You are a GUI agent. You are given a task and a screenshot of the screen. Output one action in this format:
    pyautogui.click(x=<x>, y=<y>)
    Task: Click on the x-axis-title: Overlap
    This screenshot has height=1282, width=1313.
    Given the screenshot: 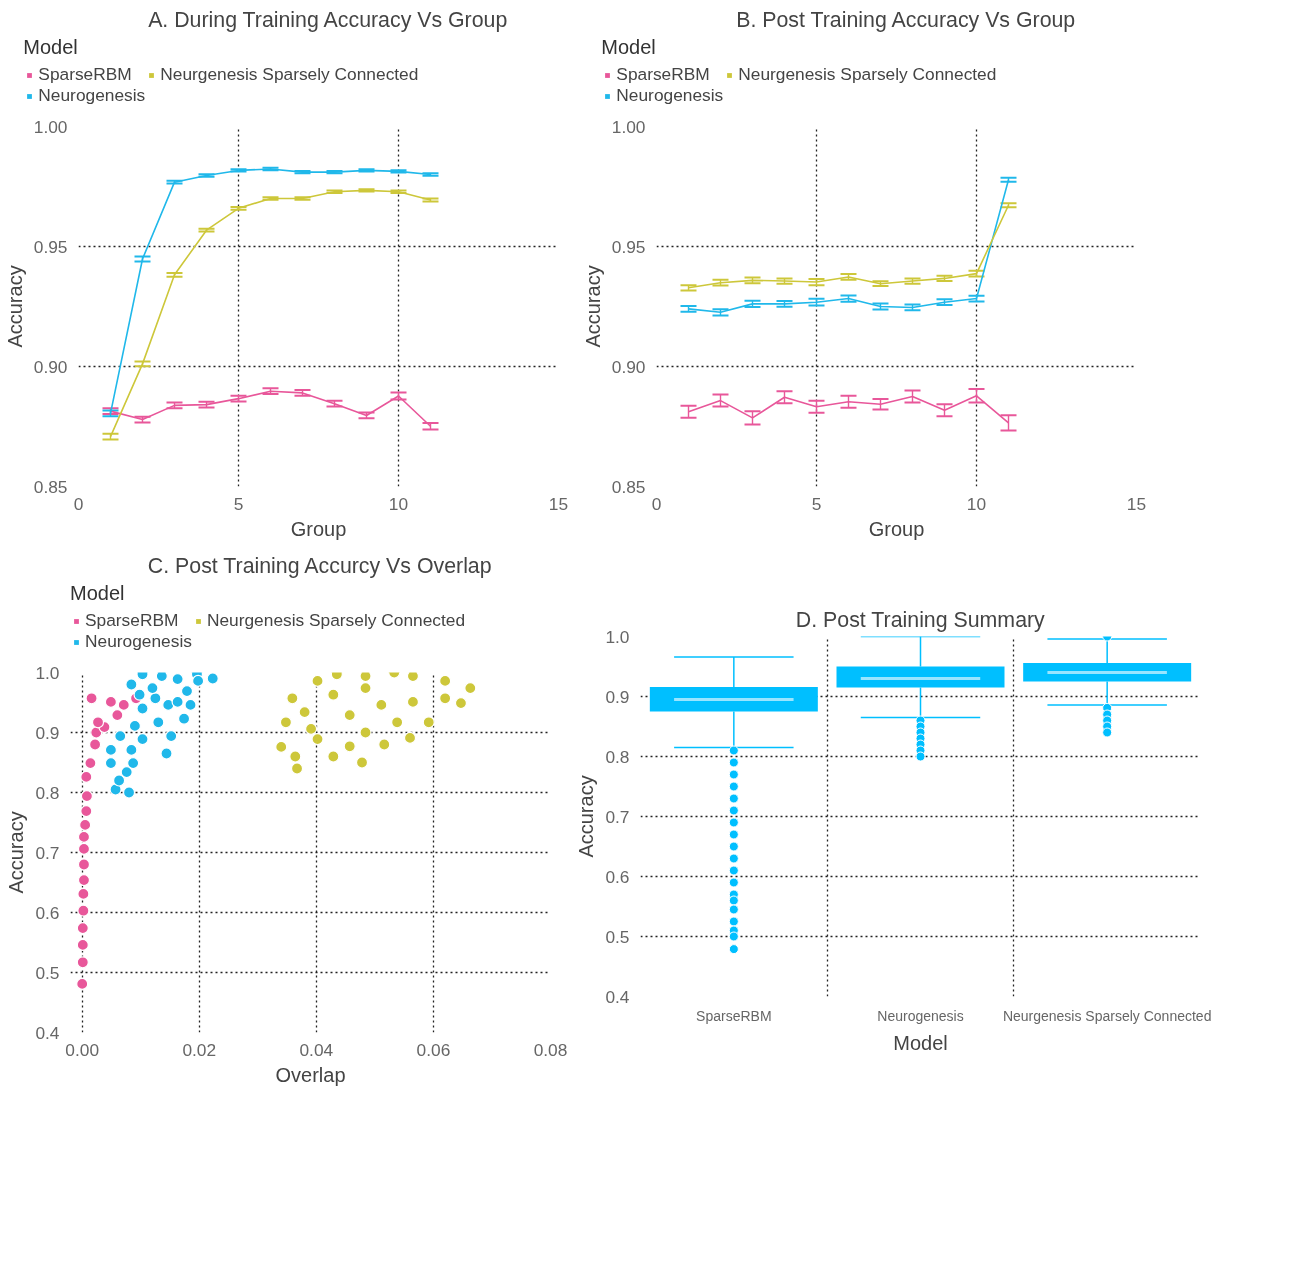 What is the action you would take?
    pyautogui.click(x=310, y=1074)
    